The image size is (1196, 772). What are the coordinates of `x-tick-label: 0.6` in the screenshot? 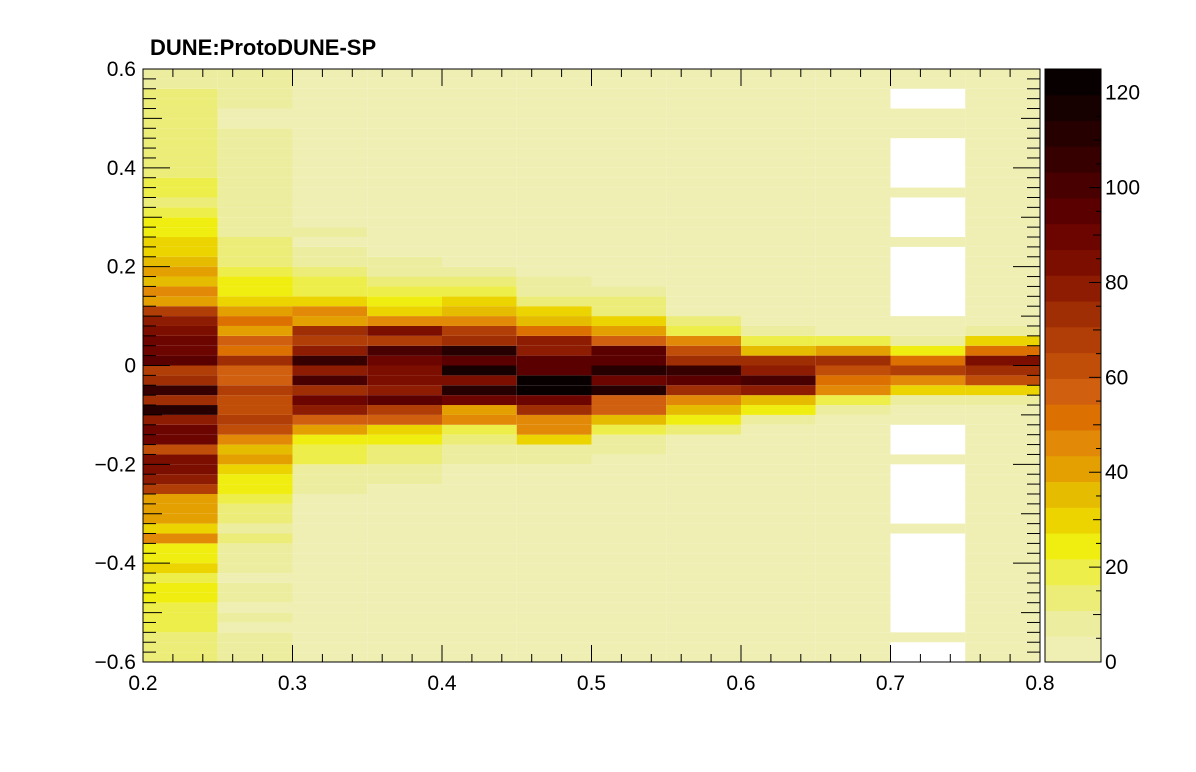 It's located at (740, 683).